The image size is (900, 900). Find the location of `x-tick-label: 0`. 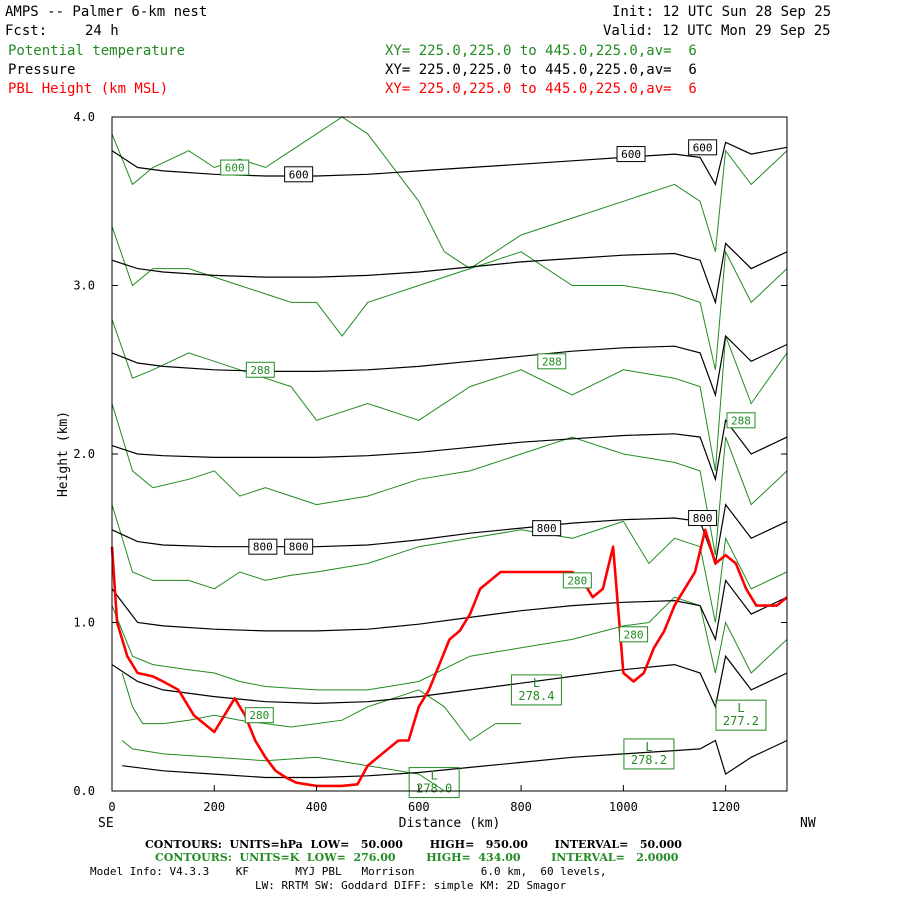

x-tick-label: 0 is located at coordinates (111, 807).